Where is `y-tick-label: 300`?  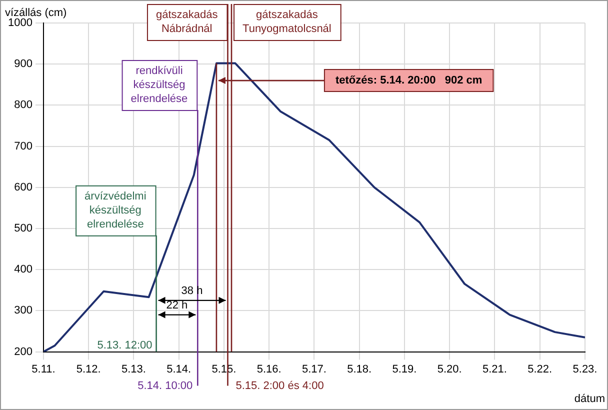 y-tick-label: 300 is located at coordinates (23, 310).